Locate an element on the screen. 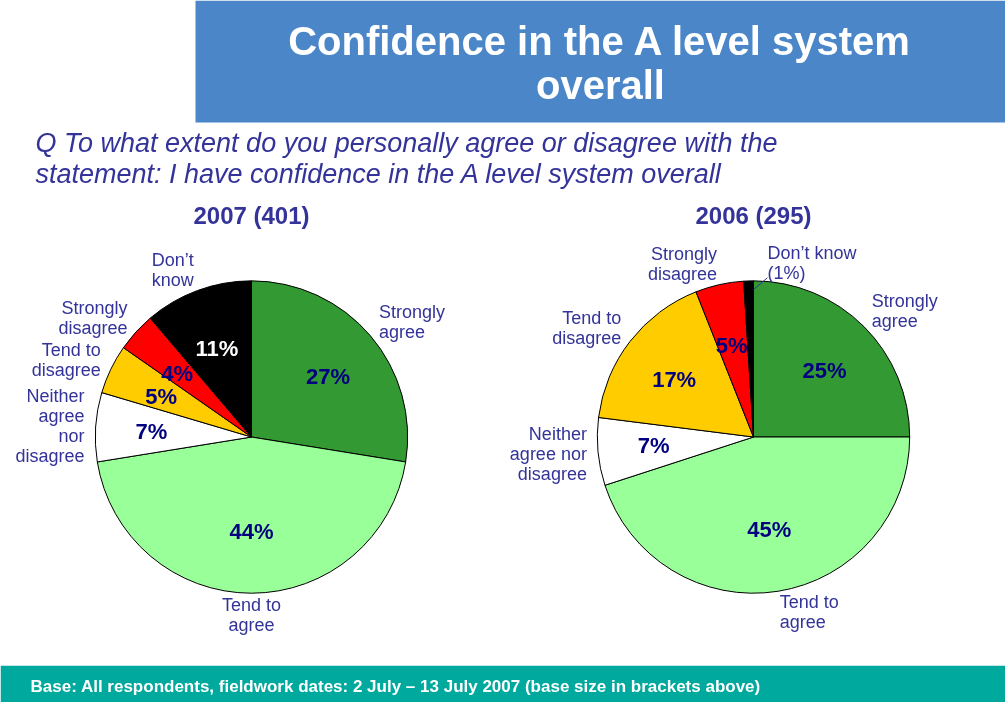  data-label: 25% is located at coordinates (824, 371).